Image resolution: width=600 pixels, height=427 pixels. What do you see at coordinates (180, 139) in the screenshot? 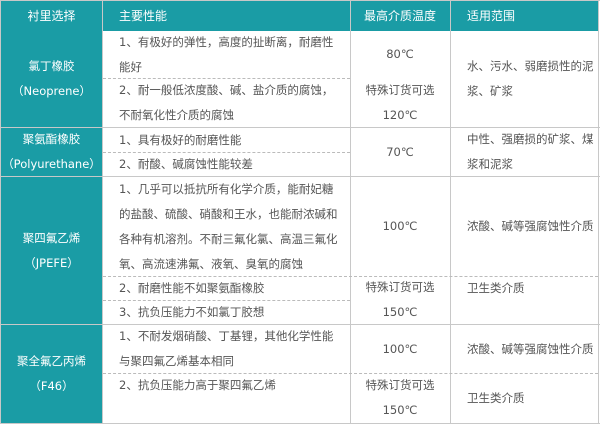
I see `property: 1、具有极好的耐磨性能` at bounding box center [180, 139].